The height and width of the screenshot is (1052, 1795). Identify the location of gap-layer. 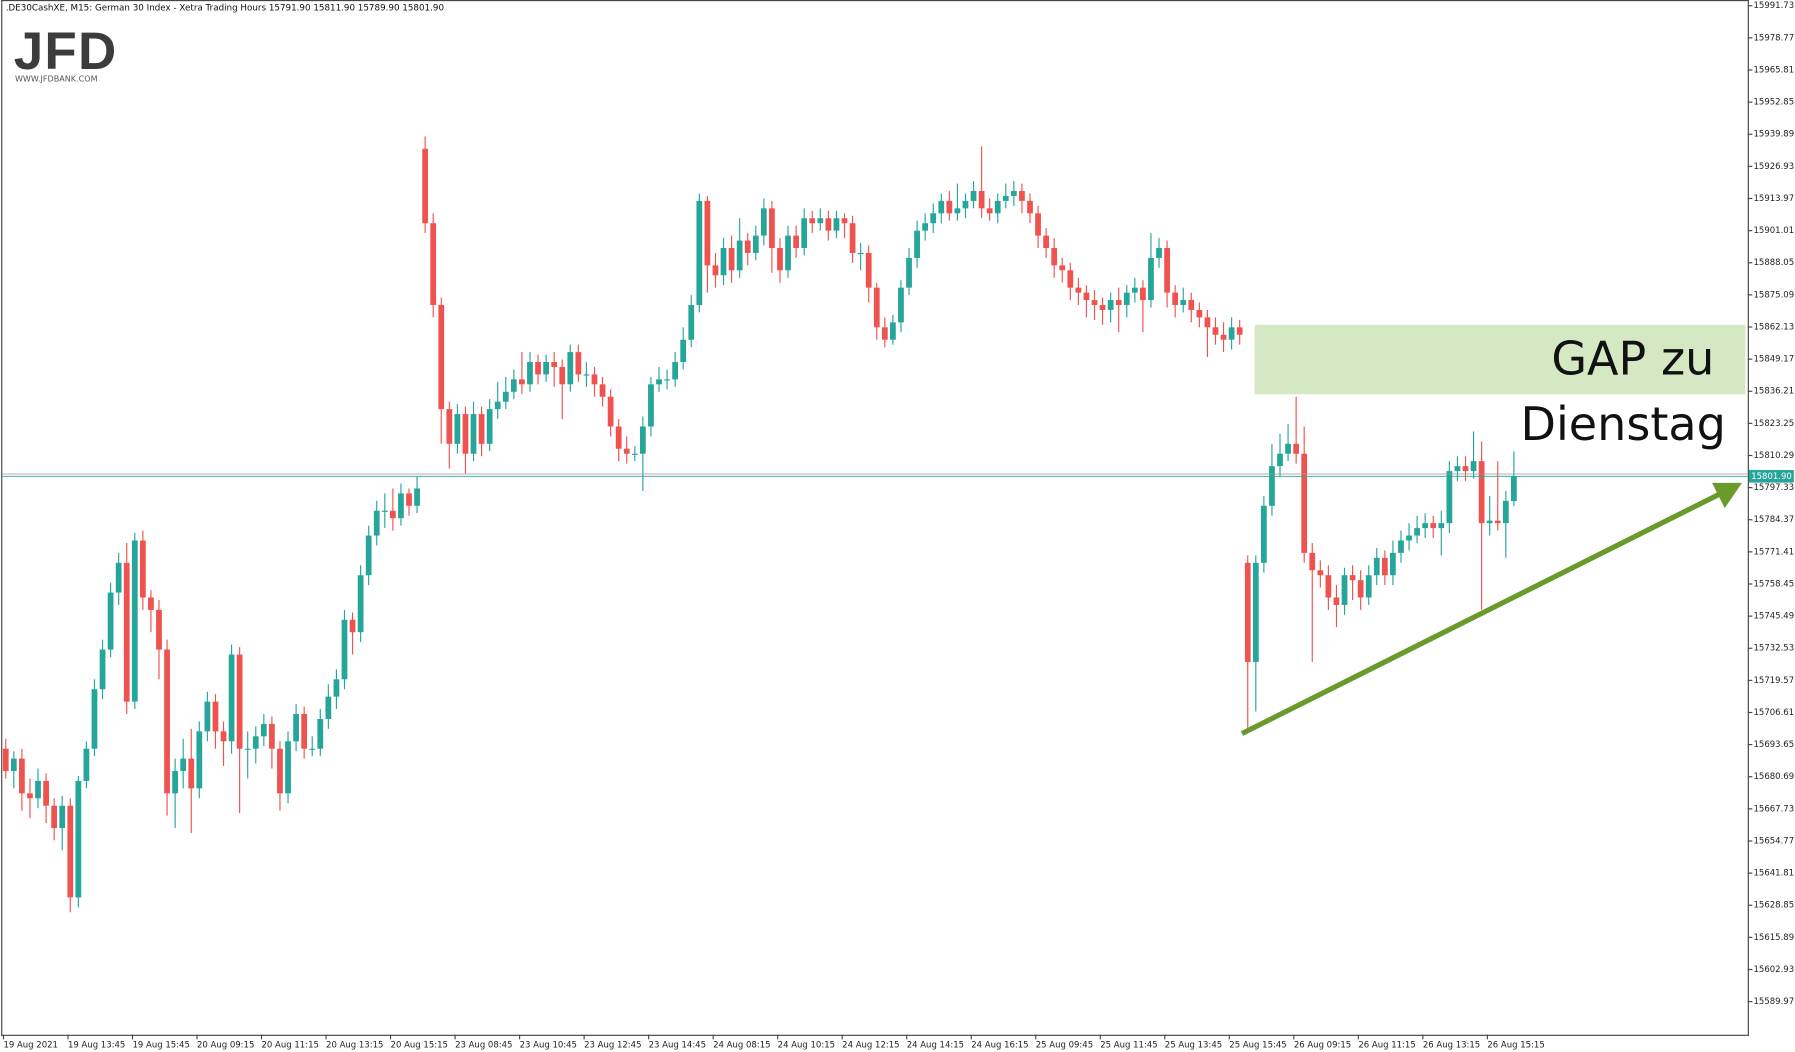
(1500, 359).